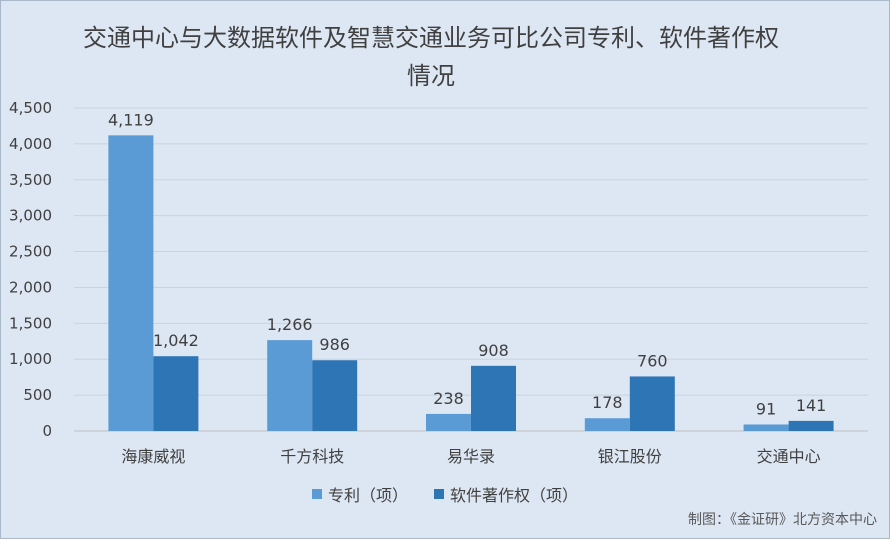 The height and width of the screenshot is (539, 890). Describe the element at coordinates (30, 359) in the screenshot. I see `y-tick-label: 1,000` at that location.